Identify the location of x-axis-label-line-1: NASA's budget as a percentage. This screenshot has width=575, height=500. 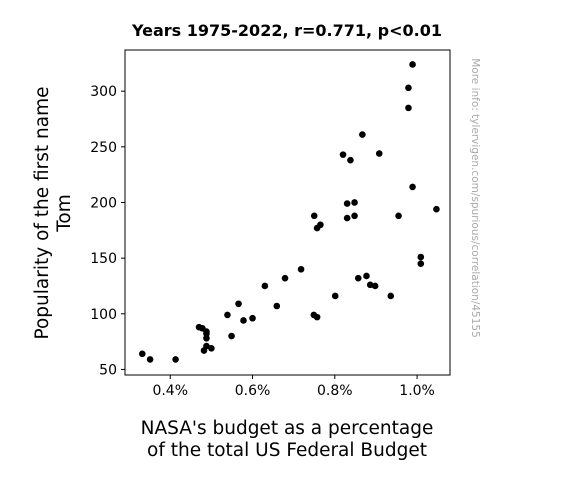
(287, 428).